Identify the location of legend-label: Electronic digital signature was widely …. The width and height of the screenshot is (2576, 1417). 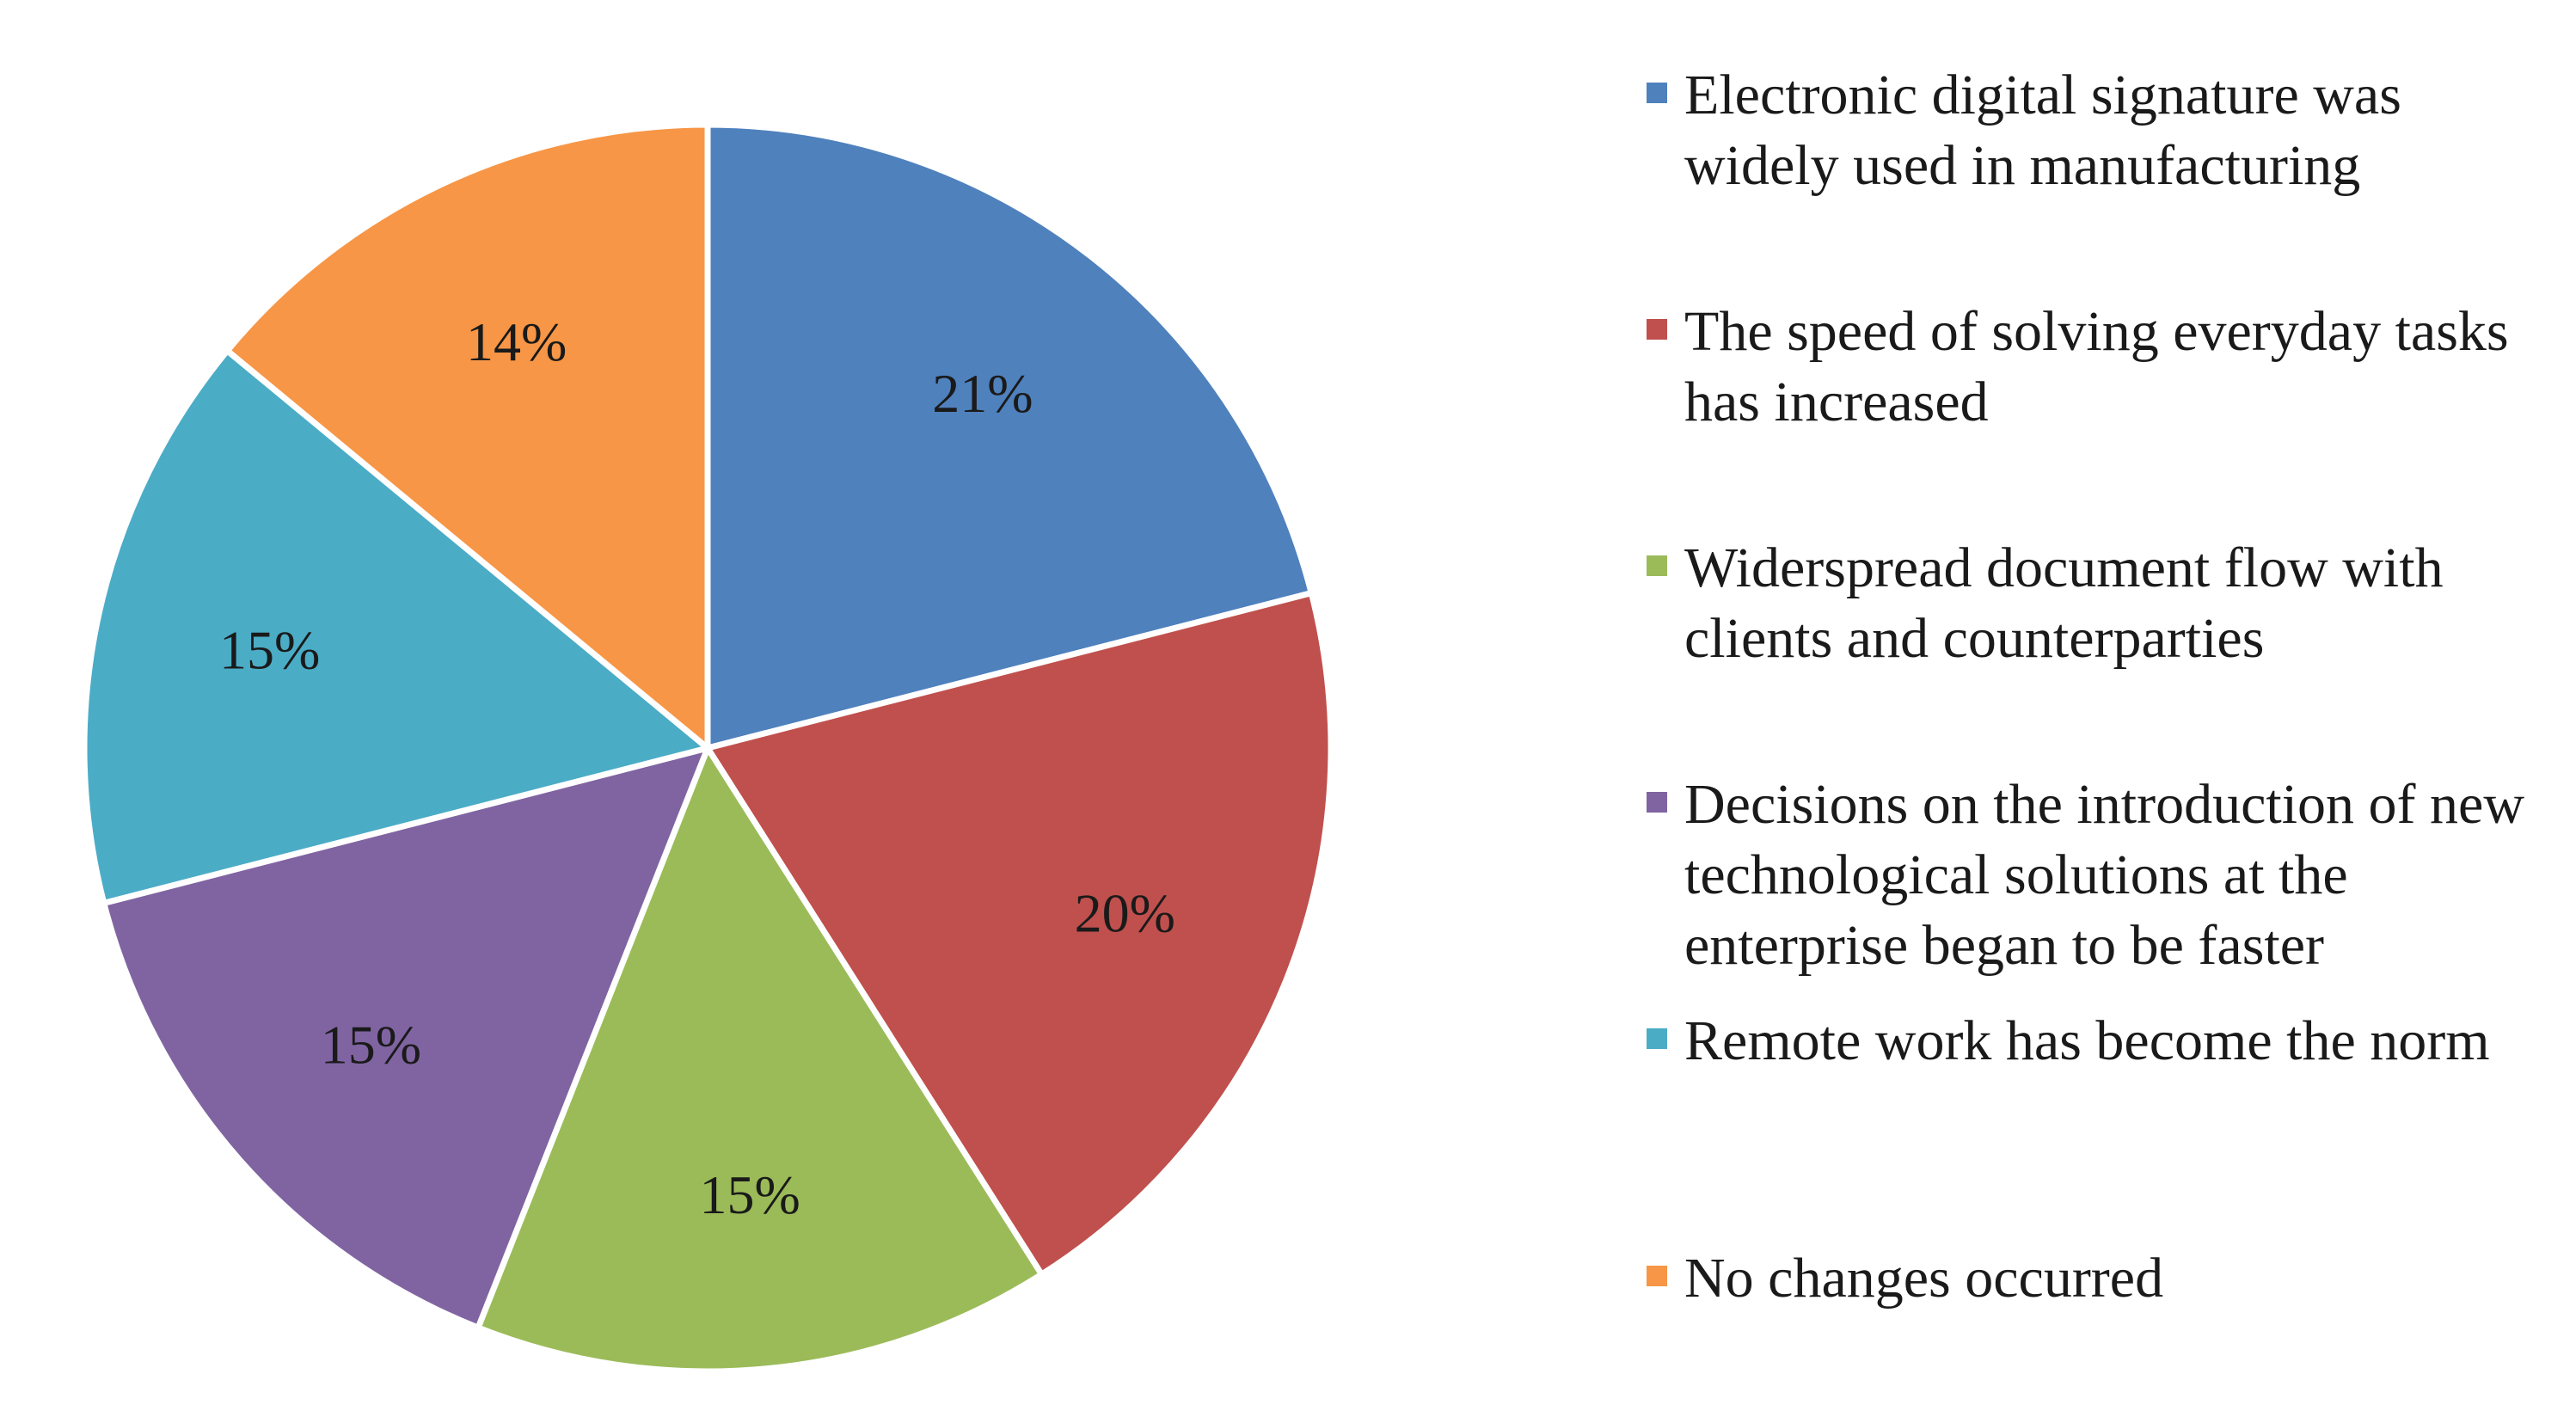
(2042, 131).